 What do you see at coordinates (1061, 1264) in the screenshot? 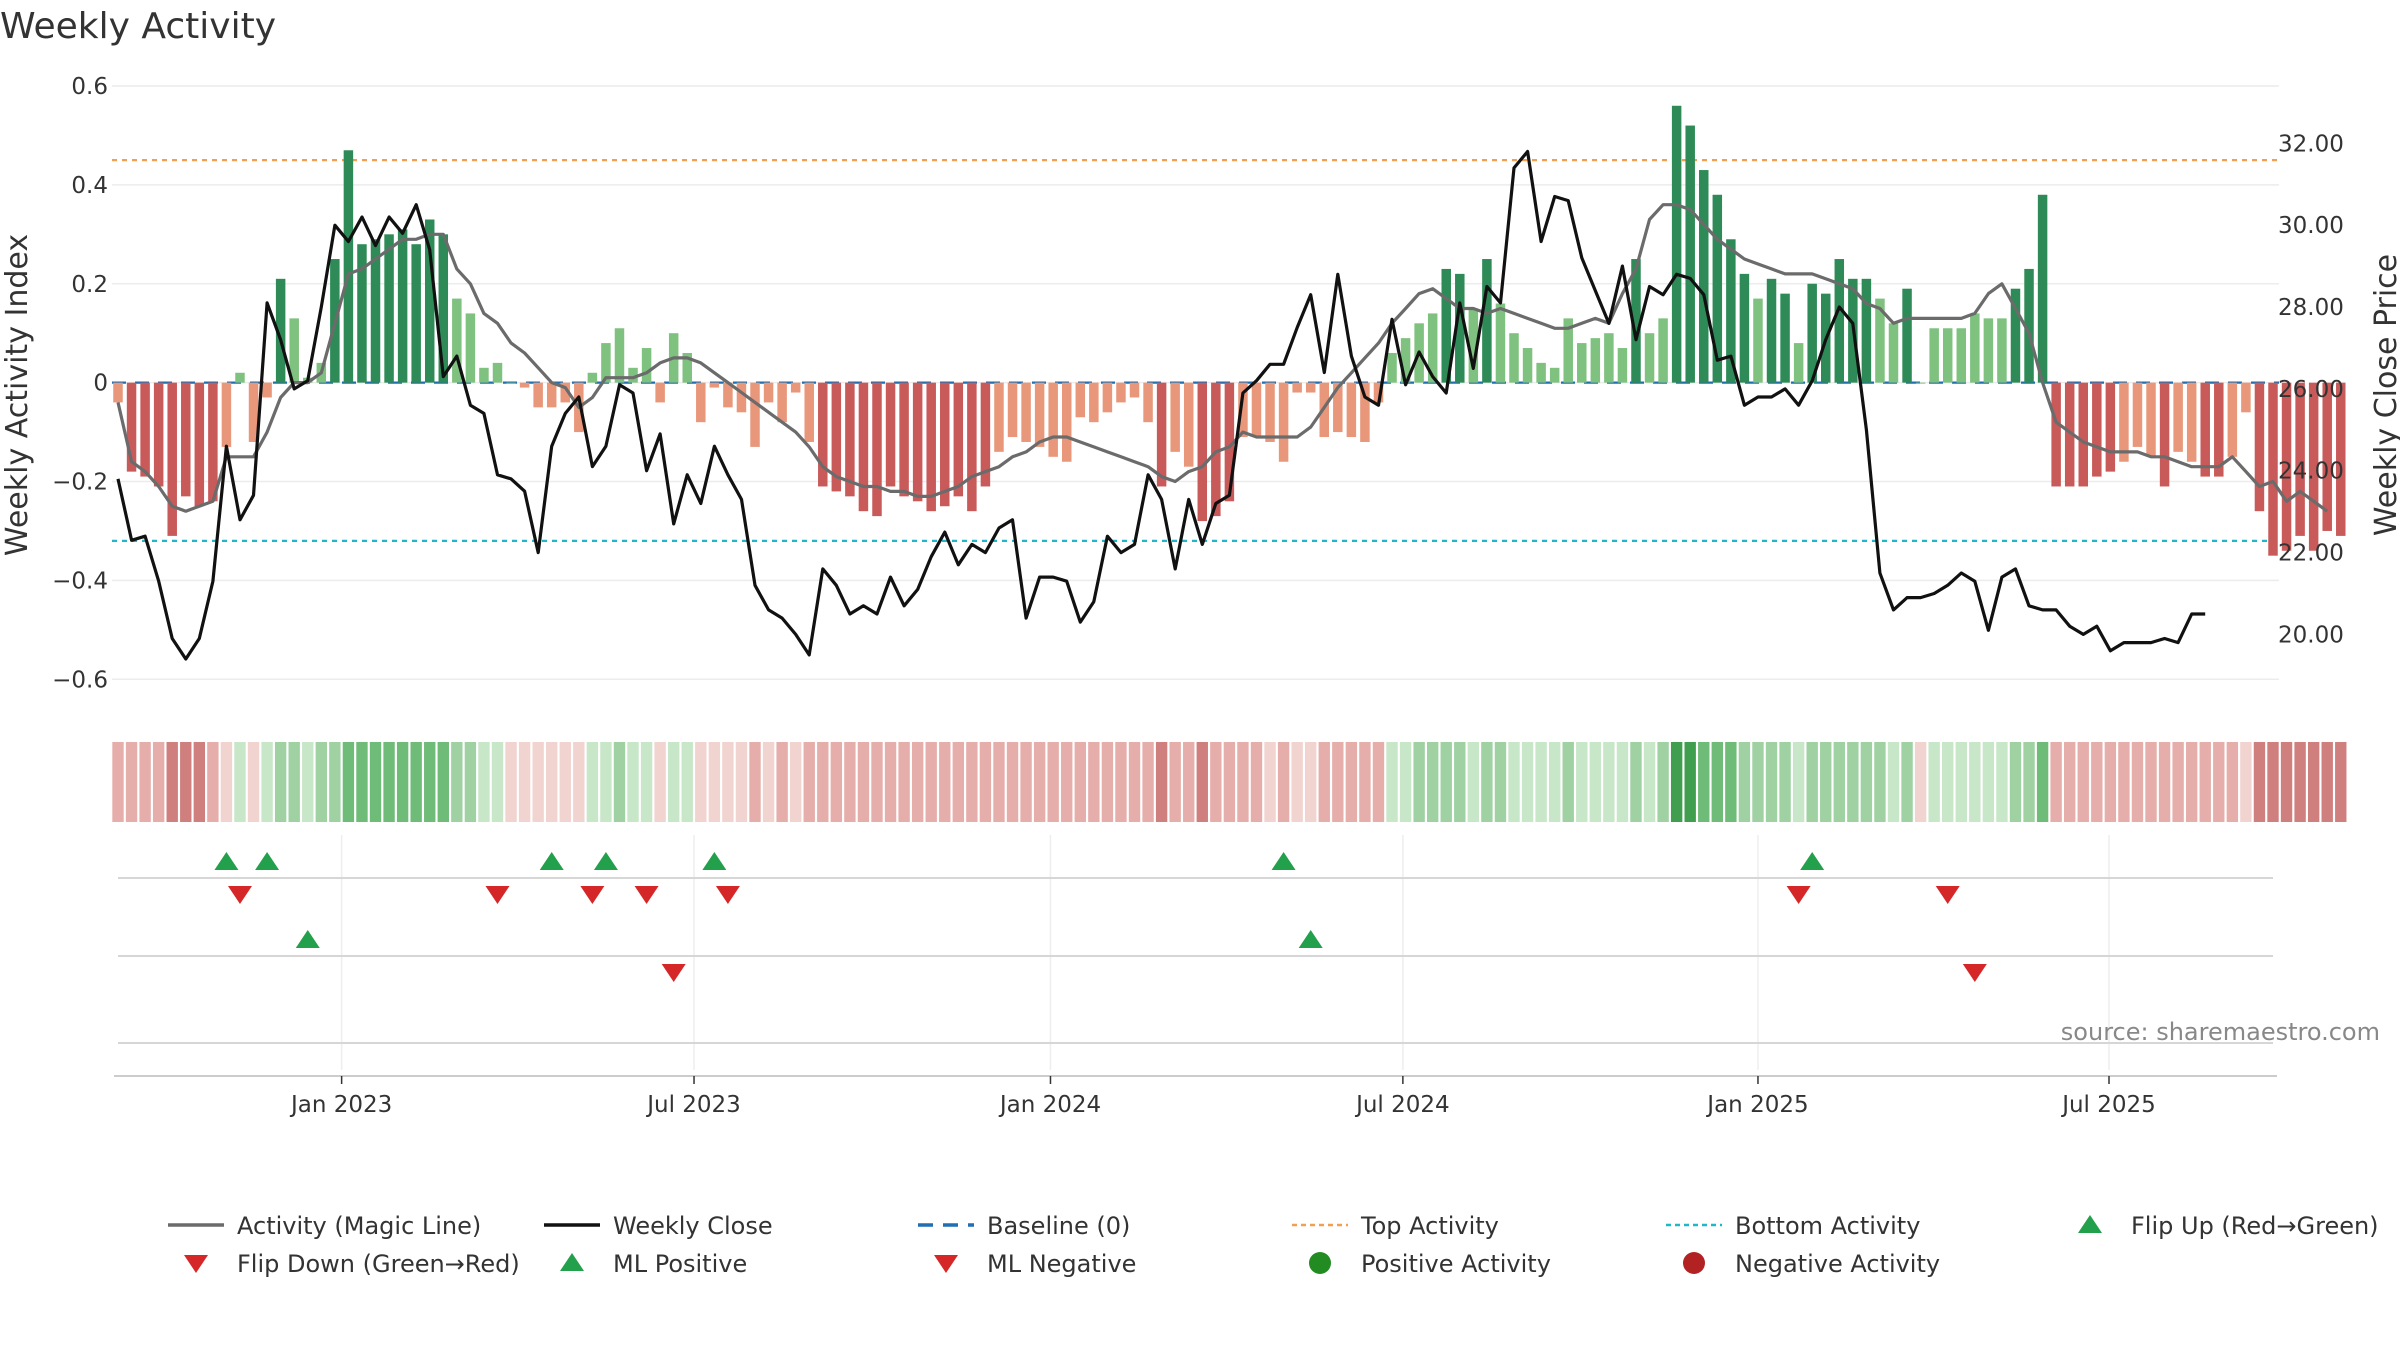
I see `legend-label: ML Negative` at bounding box center [1061, 1264].